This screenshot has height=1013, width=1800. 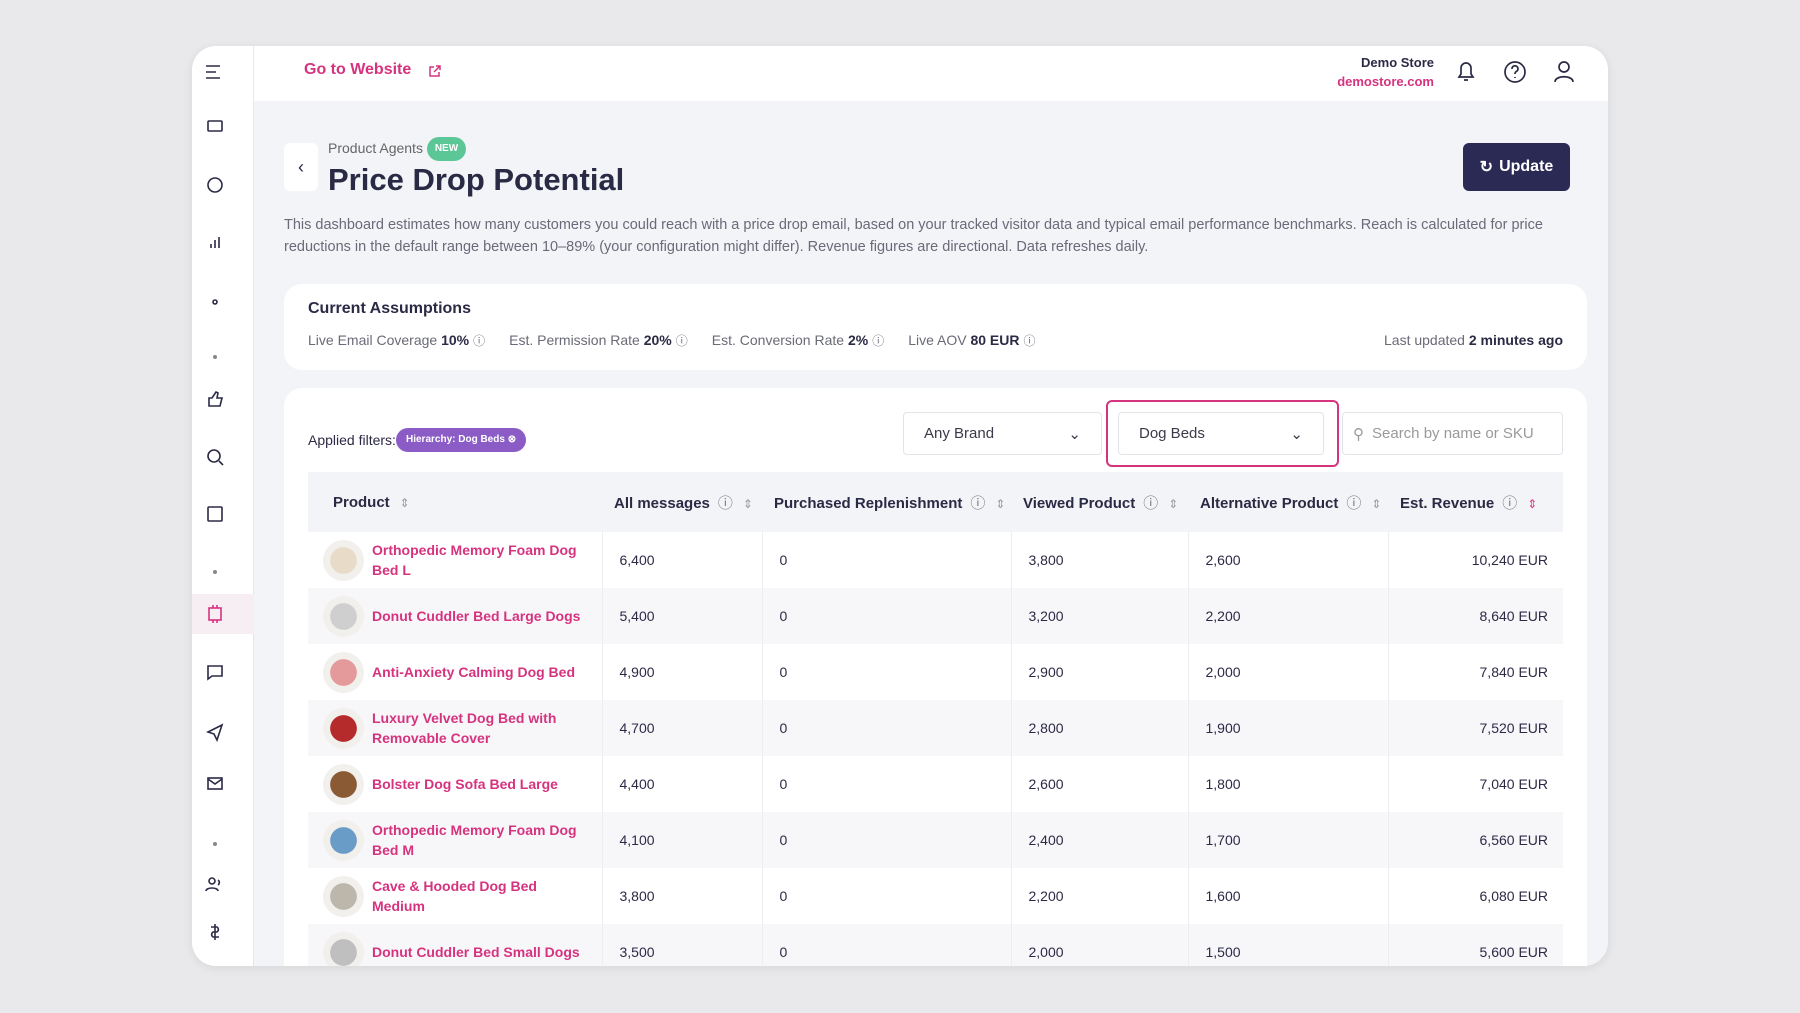 I want to click on product: Orthopedic Memory Foam Dog Bed M, so click(x=462, y=840).